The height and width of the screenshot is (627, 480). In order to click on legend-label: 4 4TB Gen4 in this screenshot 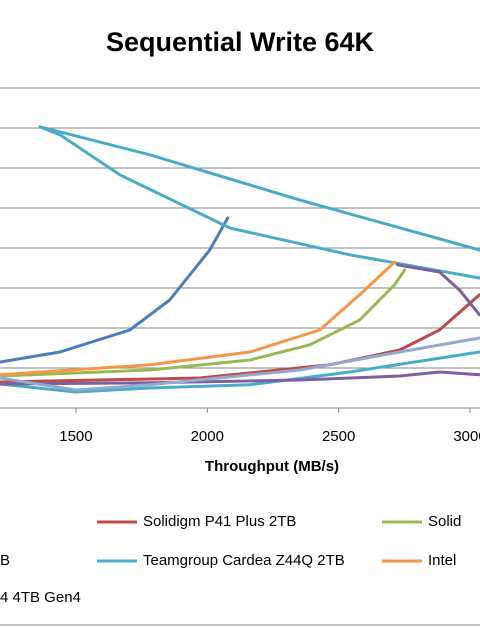, I will do `click(40, 597)`.